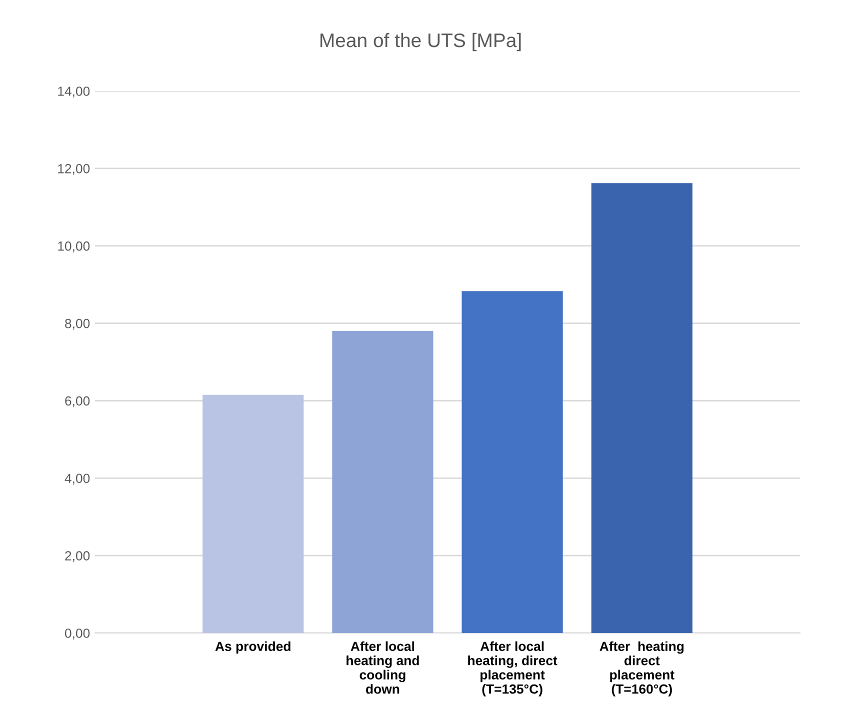  I want to click on x-tick-label: After local heating, direct placement (T=135°C), so click(513, 668).